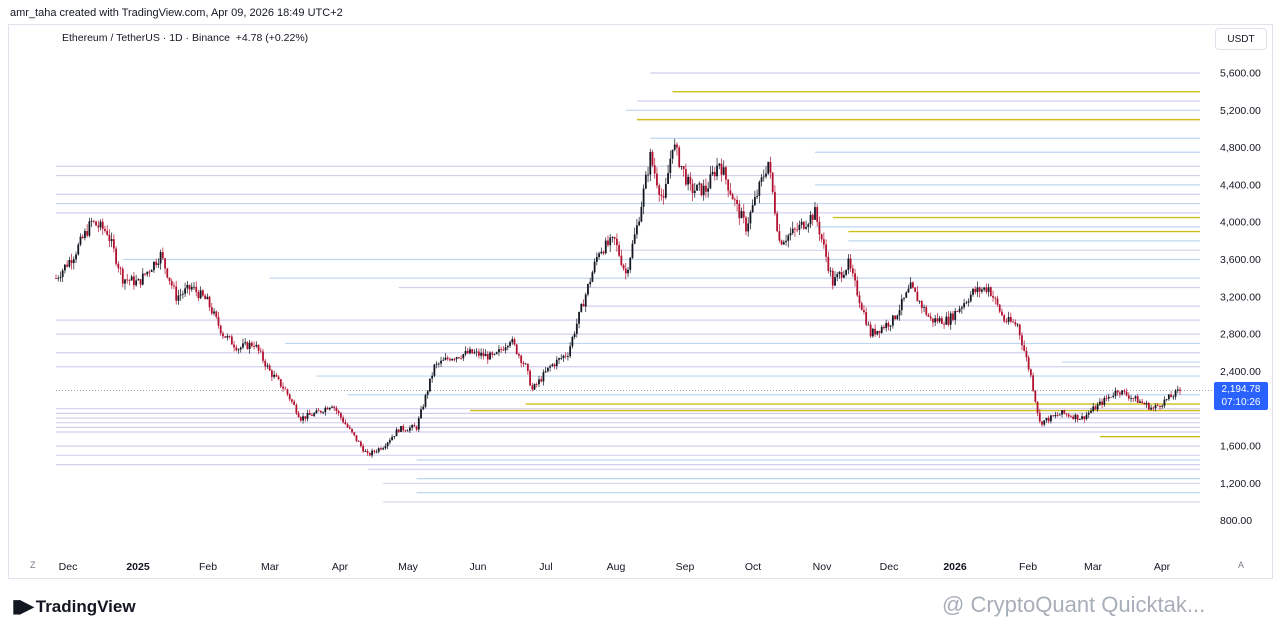 The image size is (1280, 632). I want to click on currency-button: USDT, so click(1241, 39).